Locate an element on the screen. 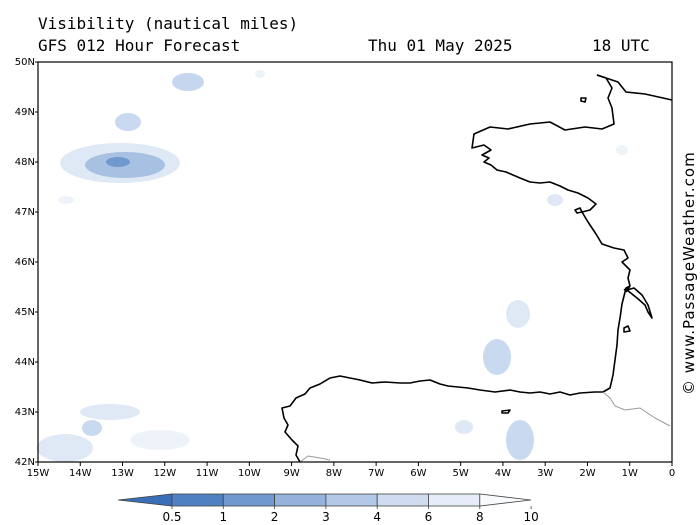 The image size is (700, 525). fog-patch-biscay-south is located at coordinates (497, 357).